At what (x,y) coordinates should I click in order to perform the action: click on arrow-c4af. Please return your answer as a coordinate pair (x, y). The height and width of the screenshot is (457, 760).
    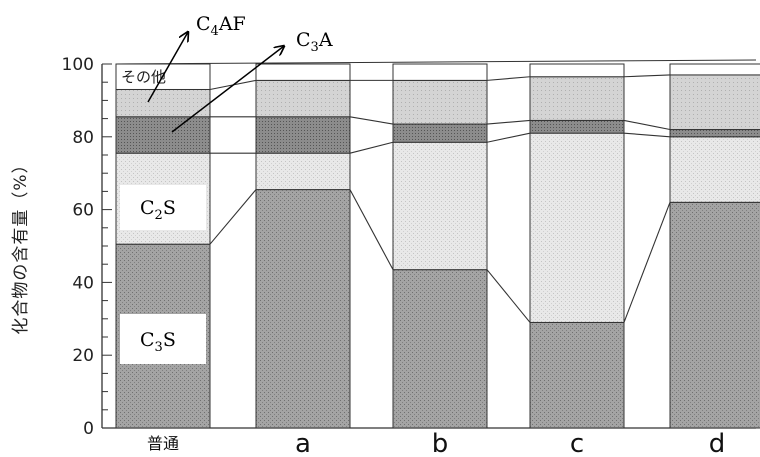
    Looking at the image, I should click on (167, 67).